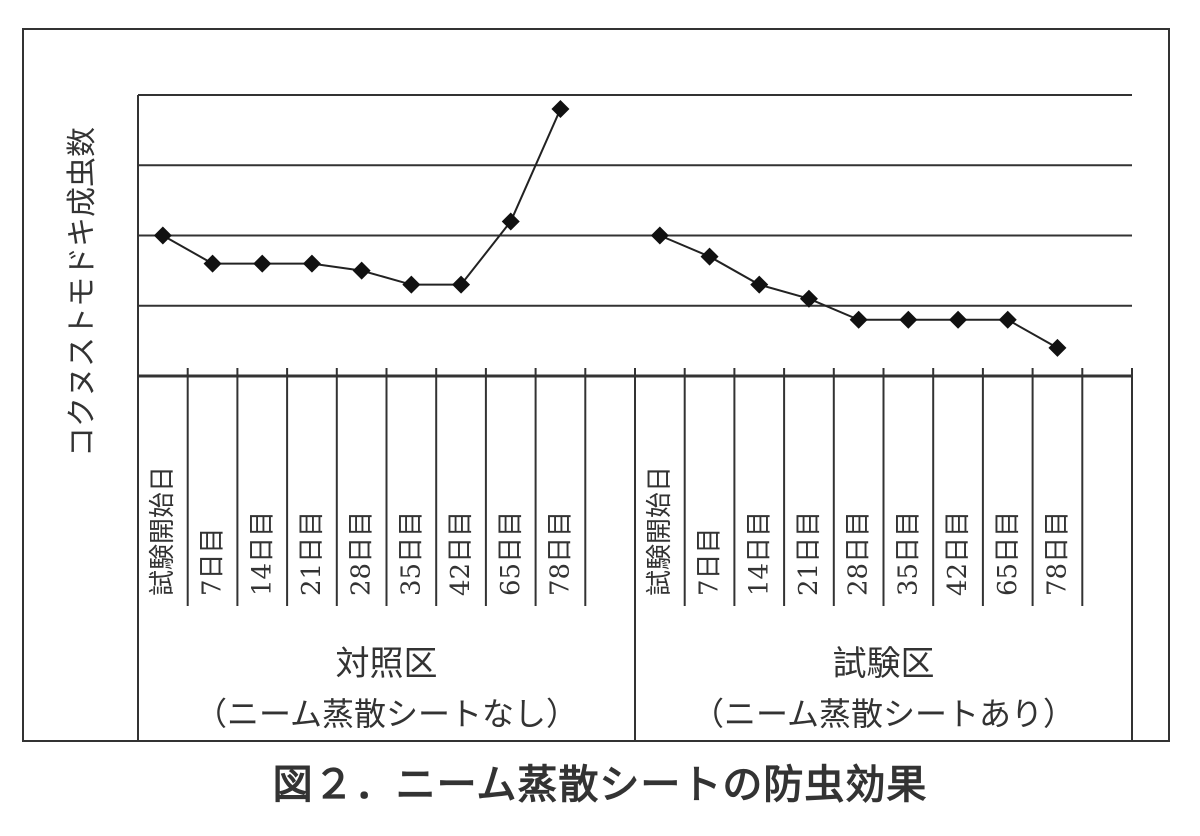 Image resolution: width=1200 pixels, height=836 pixels. Describe the element at coordinates (387, 664) in the screenshot. I see `group-label: 対照区` at that location.